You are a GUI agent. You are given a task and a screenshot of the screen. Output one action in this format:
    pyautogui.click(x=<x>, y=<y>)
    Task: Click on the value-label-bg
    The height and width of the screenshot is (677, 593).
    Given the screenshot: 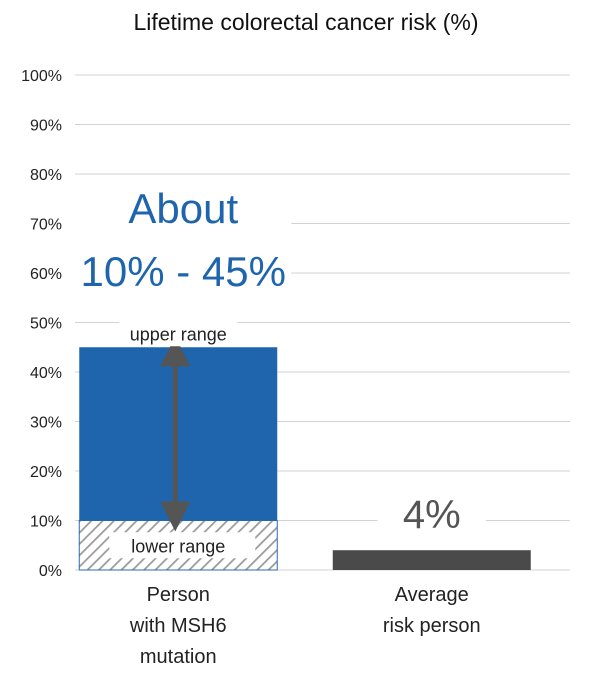 What is the action you would take?
    pyautogui.click(x=431, y=507)
    